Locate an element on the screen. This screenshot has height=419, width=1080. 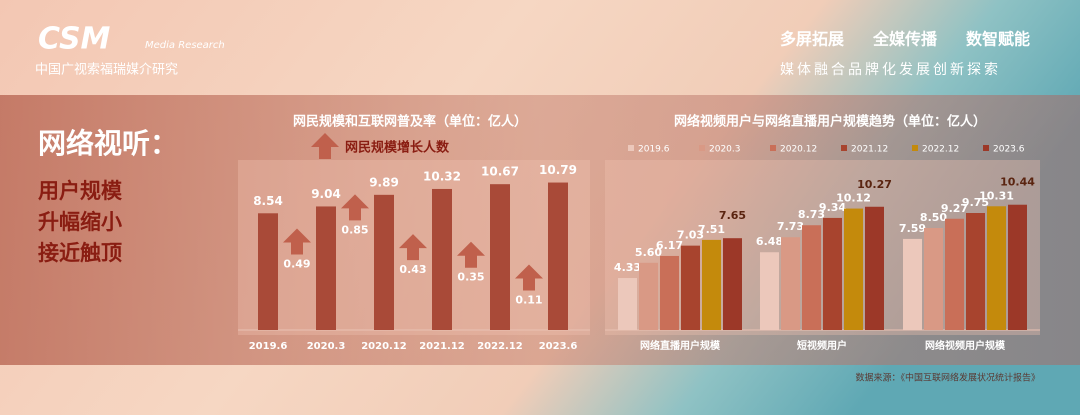
growth-label: 0.43 is located at coordinates (412, 269).